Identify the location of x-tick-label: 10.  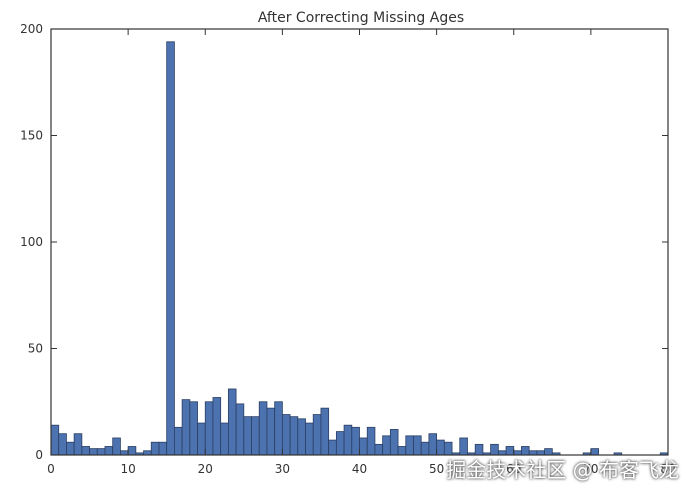
(127, 469).